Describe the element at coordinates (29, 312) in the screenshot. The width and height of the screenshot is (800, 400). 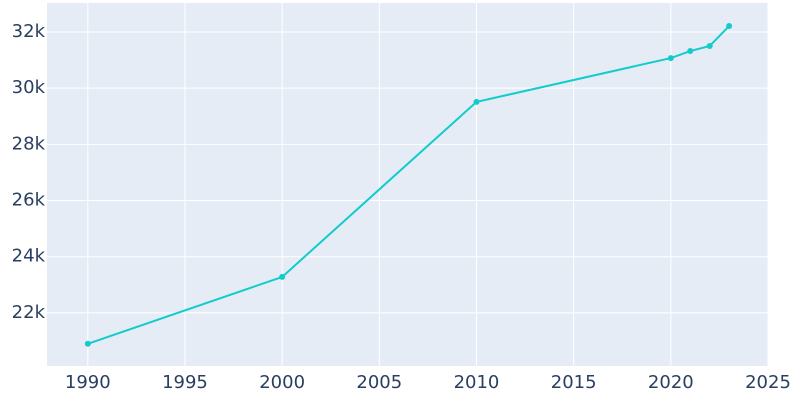
I see `y-tick-label: 22k` at that location.